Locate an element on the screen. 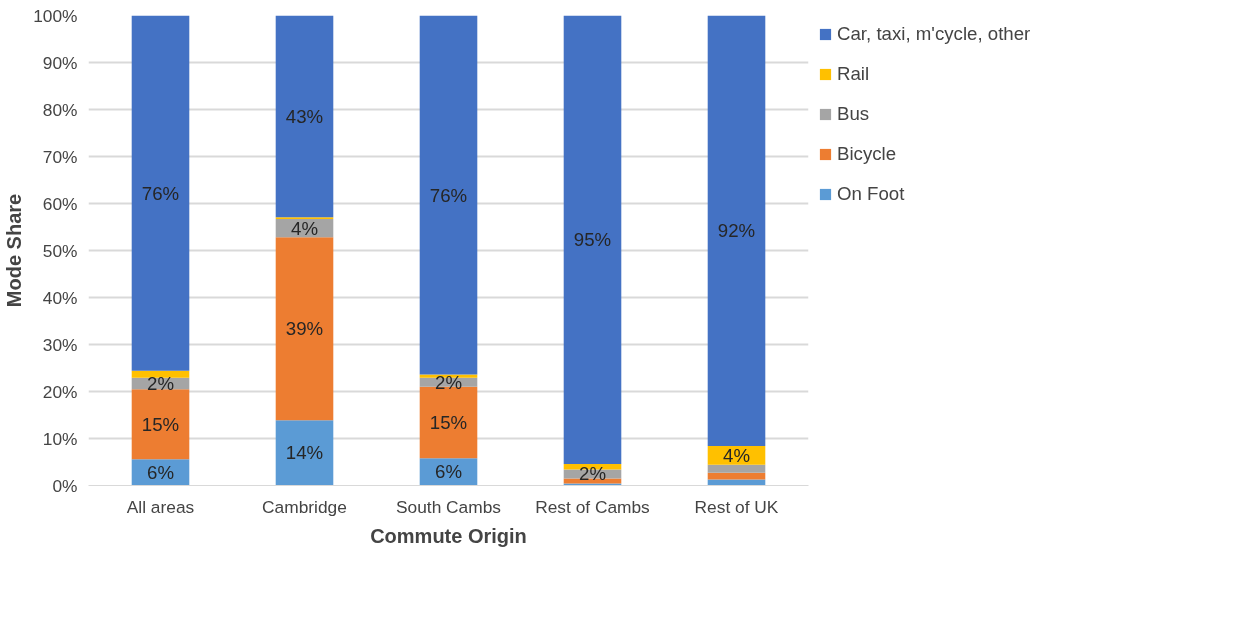  legend-label: On Foot is located at coordinates (871, 194).